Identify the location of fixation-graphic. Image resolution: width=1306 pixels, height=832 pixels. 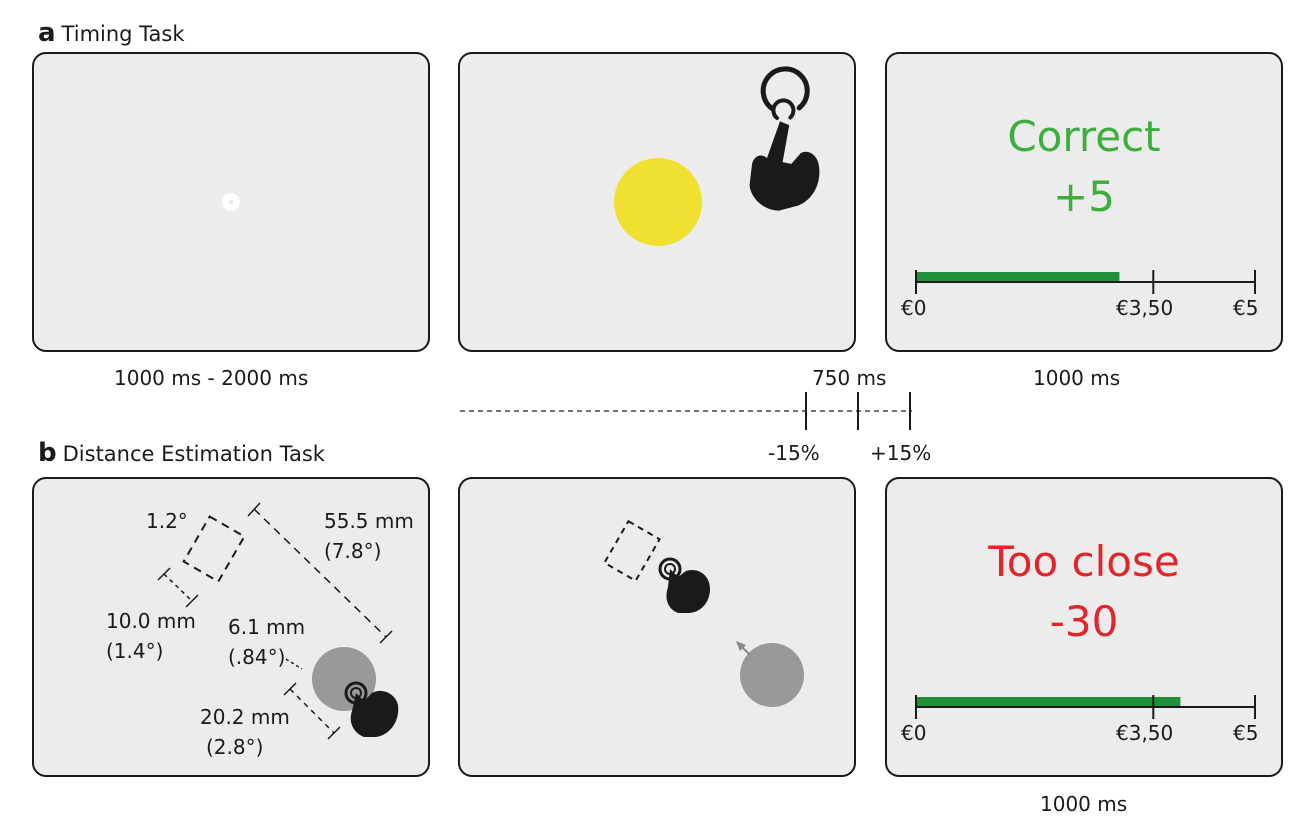
(231, 202).